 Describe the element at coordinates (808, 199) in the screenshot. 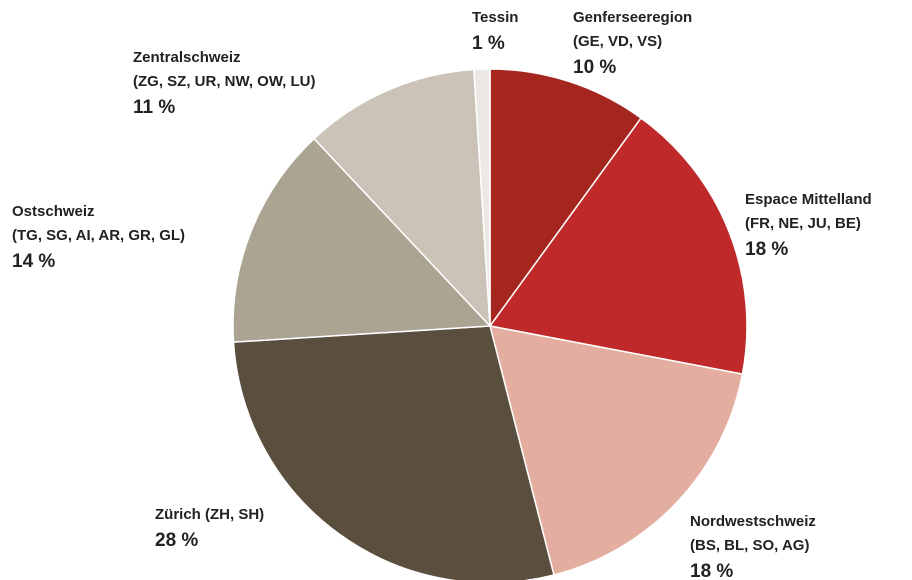

I see `slice-label: Espace Mittelland` at that location.